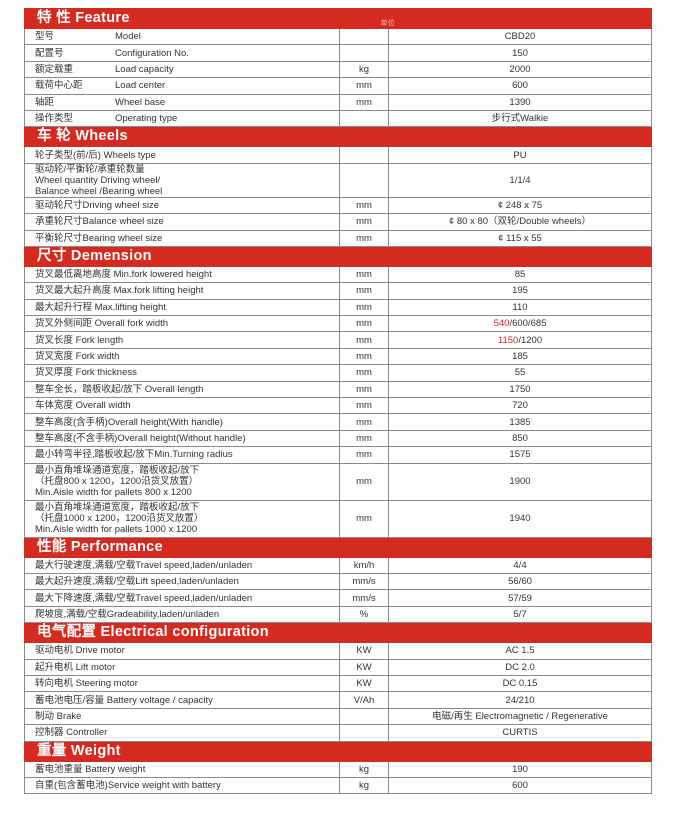 This screenshot has width=700, height=813. I want to click on value-rest: /1200, so click(530, 340).